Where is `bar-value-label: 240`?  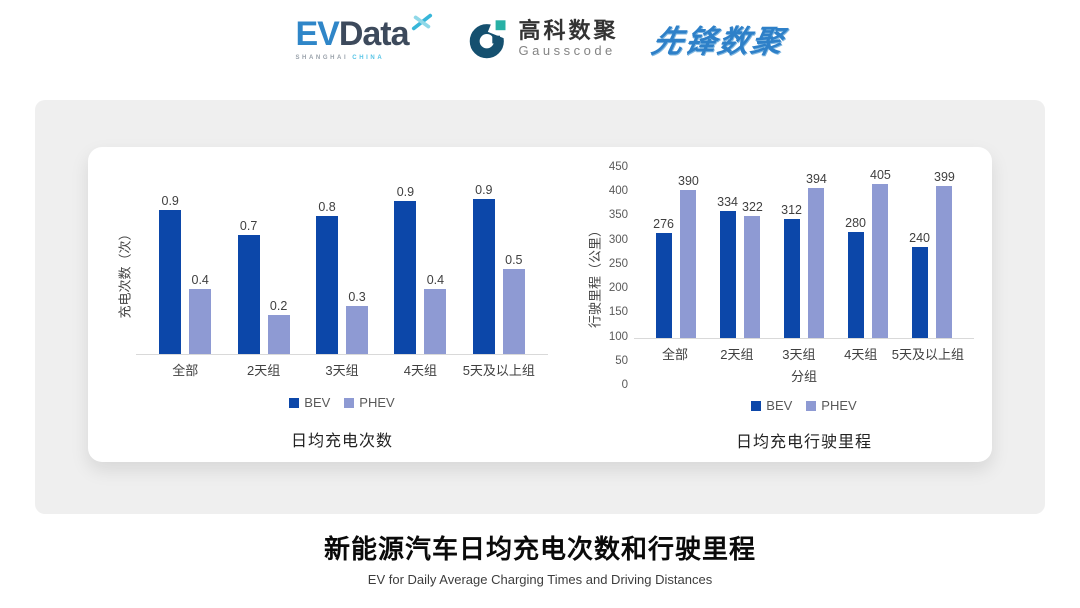
bar-value-label: 240 is located at coordinates (919, 237).